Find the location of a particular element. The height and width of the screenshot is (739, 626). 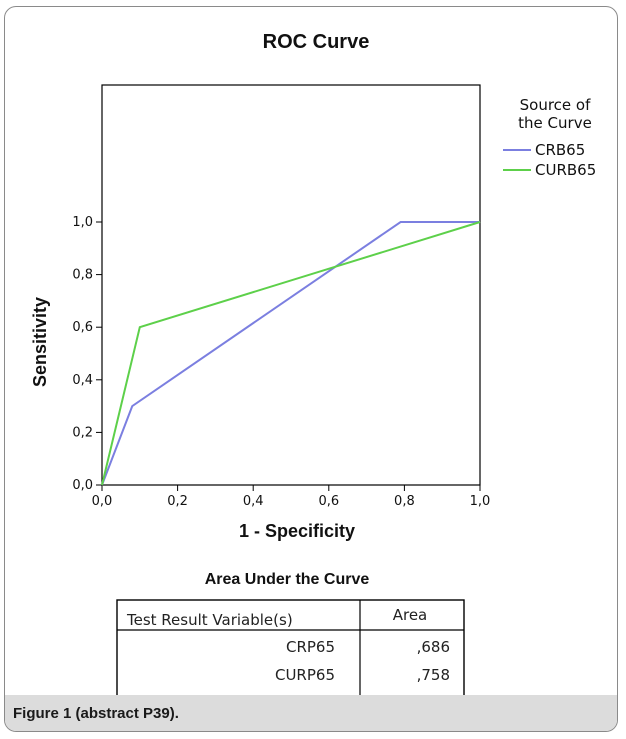

figure-caption: Figure 1 (abstract P39). is located at coordinates (96, 713).